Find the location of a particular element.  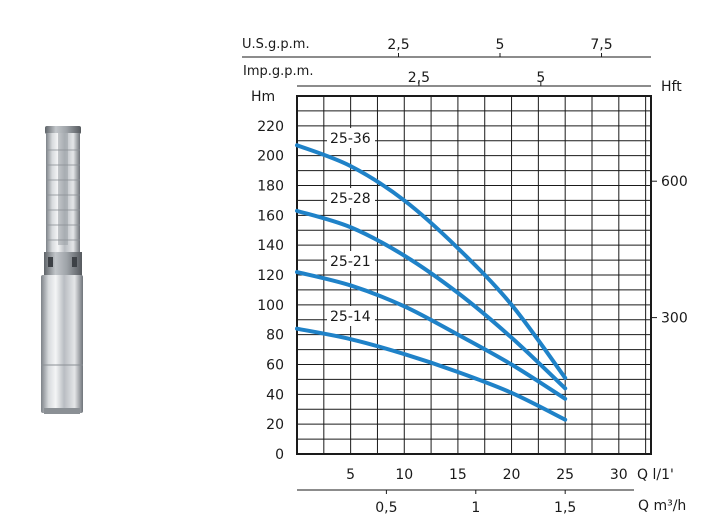

y-axis-ticks: 0 20 40 60 80 100 120 140 160 180 200 220 is located at coordinates (270, 291).